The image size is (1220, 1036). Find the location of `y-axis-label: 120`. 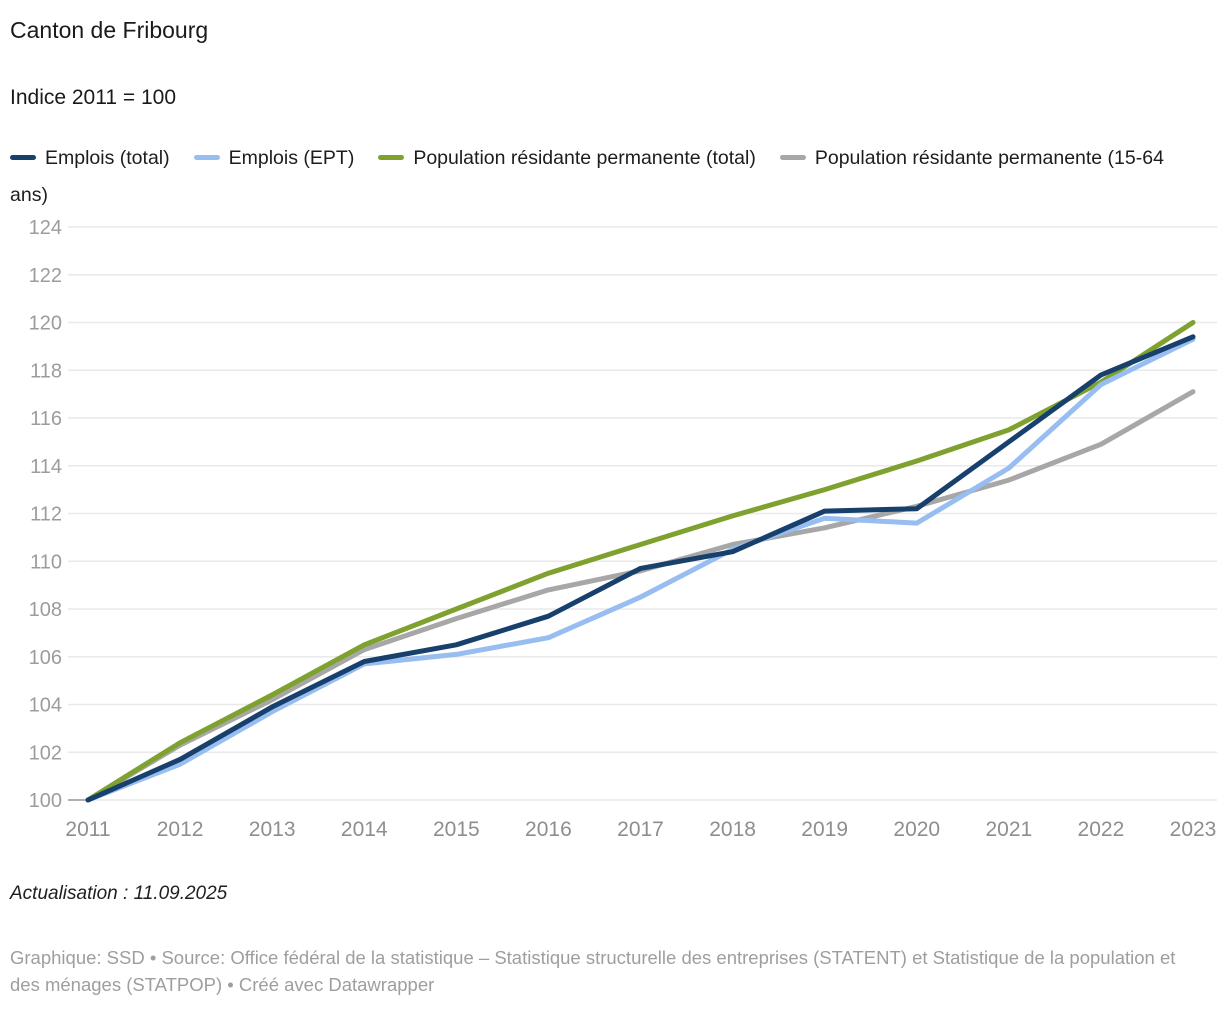

y-axis-label: 120 is located at coordinates (45, 323).